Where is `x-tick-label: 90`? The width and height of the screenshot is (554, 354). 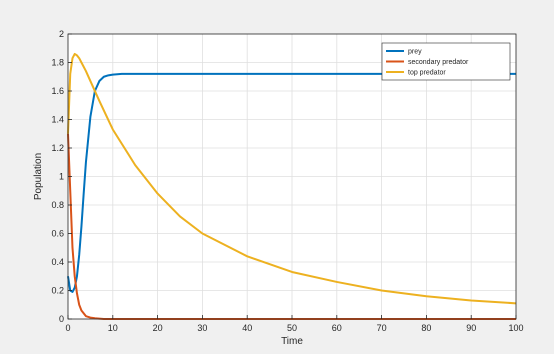 x-tick-label: 90 is located at coordinates (471, 328).